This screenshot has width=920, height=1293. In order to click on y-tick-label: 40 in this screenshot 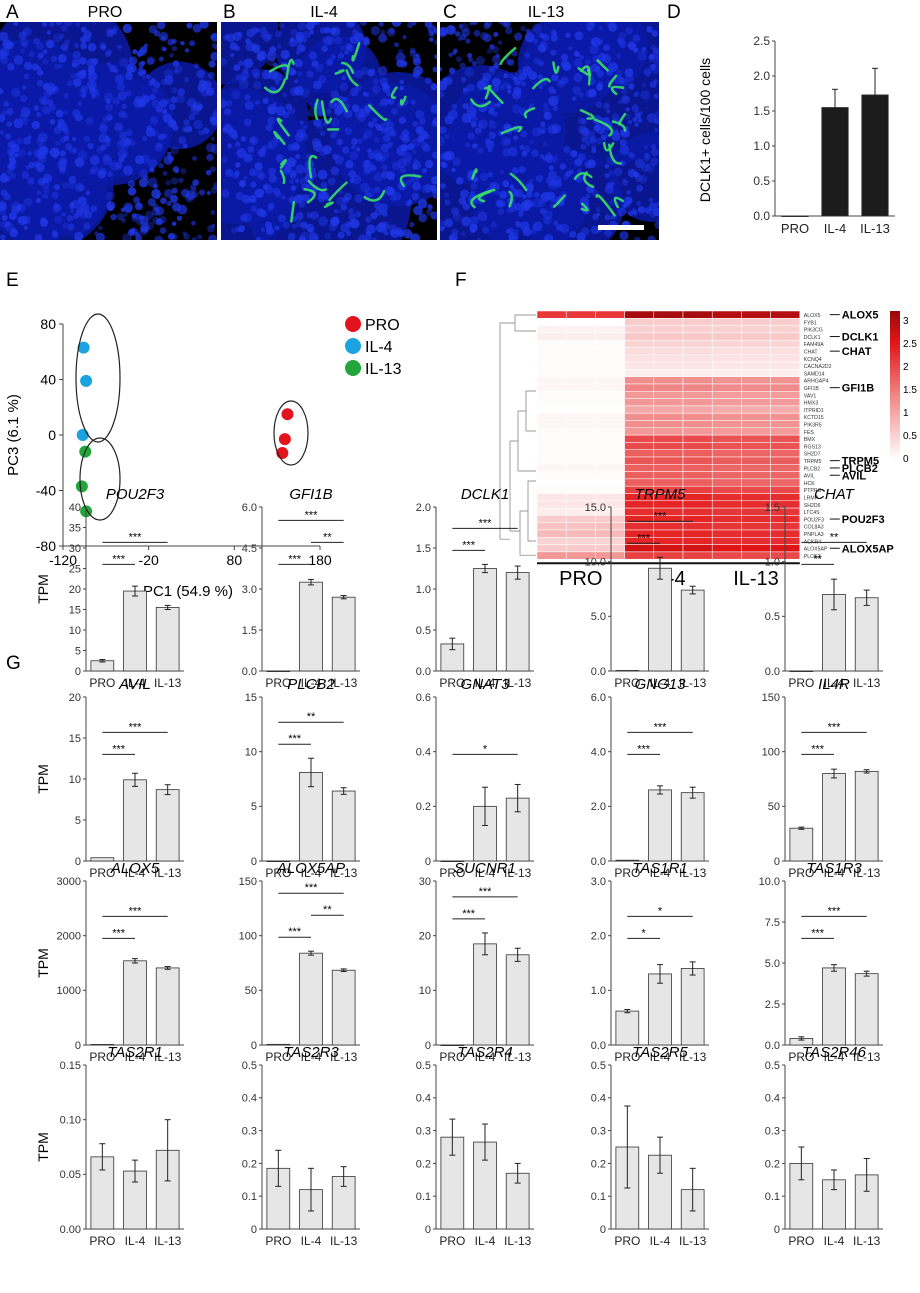, I will do `click(75, 508)`.